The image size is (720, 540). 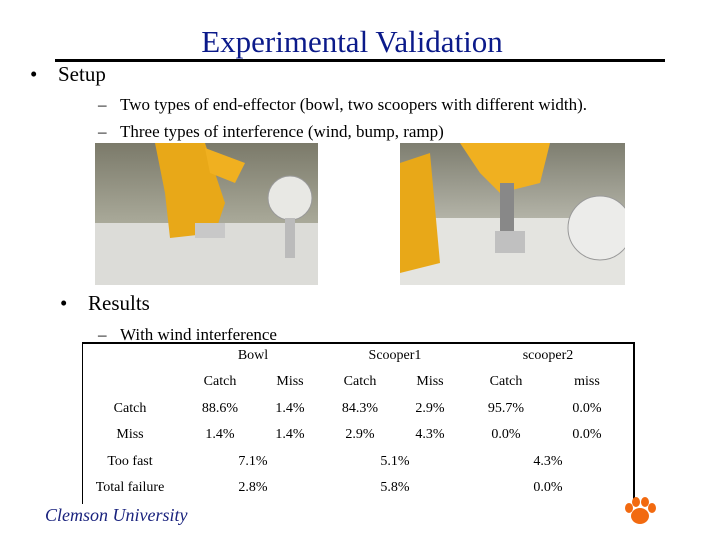 What do you see at coordinates (395, 355) in the screenshot?
I see `group-header: Scooper1` at bounding box center [395, 355].